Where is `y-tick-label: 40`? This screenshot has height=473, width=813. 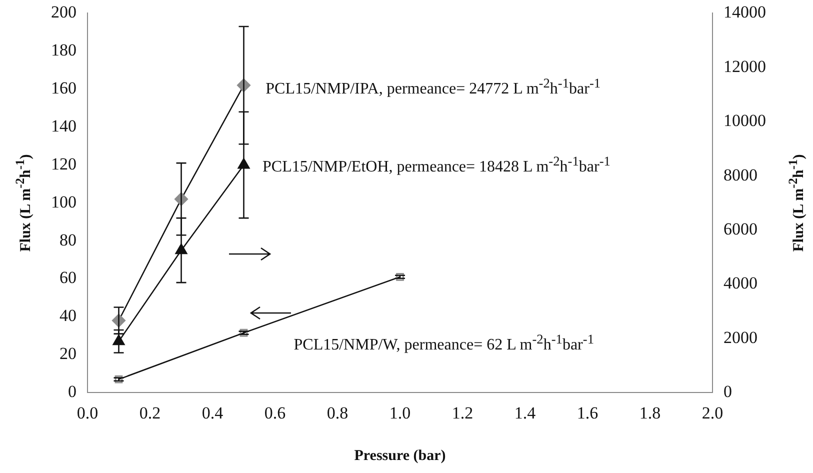 y-tick-label: 40 is located at coordinates (68, 316).